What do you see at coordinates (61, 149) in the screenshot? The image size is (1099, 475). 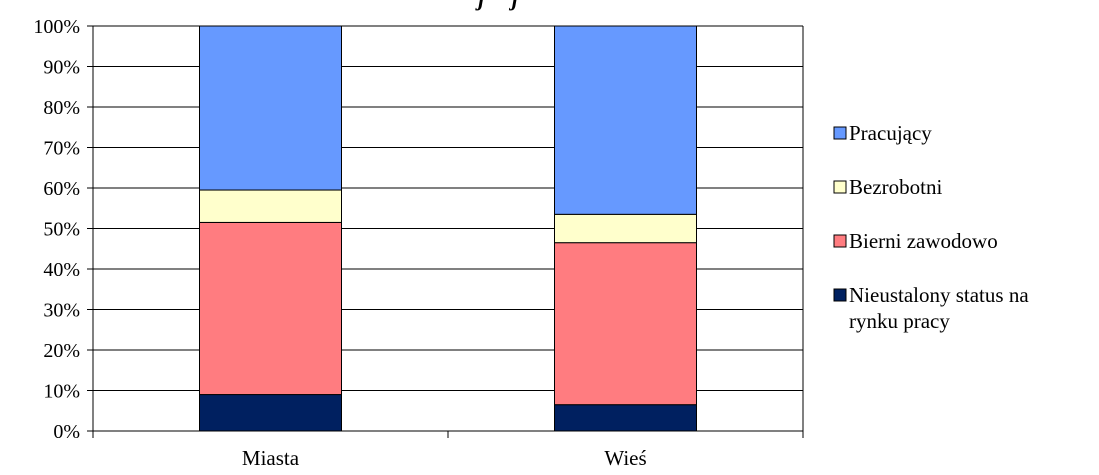 I see `y-tick-label: 70%` at bounding box center [61, 149].